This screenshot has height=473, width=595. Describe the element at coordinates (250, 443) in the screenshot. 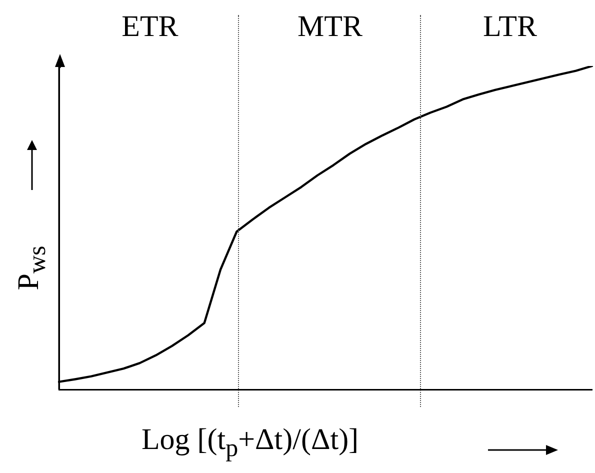

I see `x-axis-title: Log [(t$_{p}$+Δt)/(Δt)]` at that location.